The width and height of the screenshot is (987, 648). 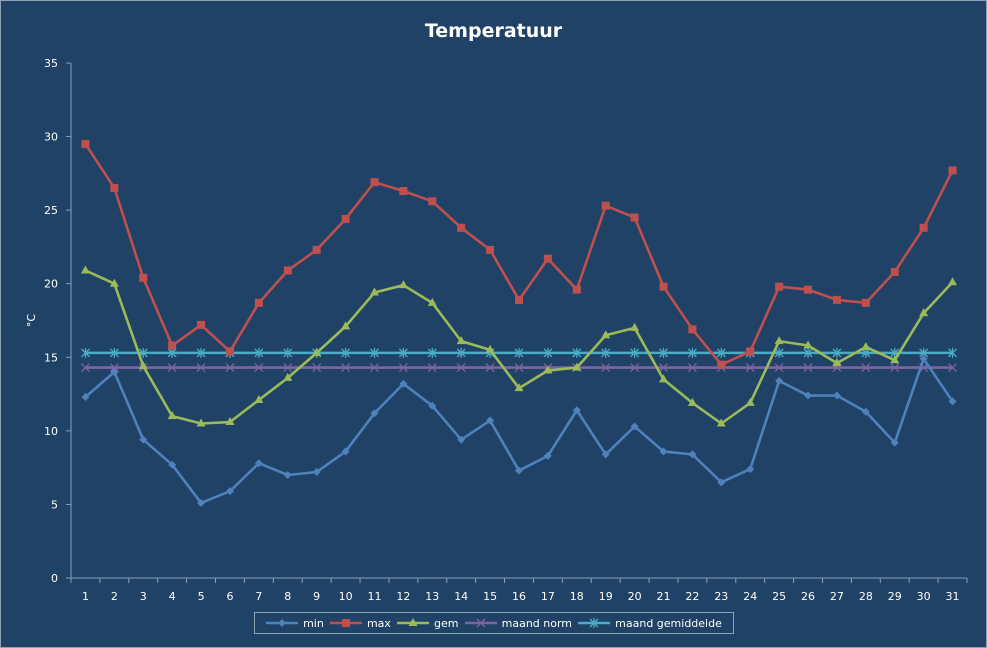 What do you see at coordinates (378, 623) in the screenshot?
I see `legend-label: max` at bounding box center [378, 623].